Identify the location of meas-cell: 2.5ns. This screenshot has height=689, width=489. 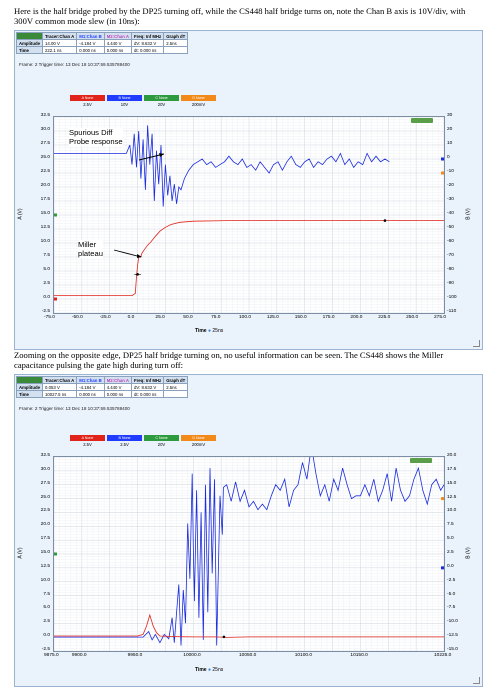
(176, 43).